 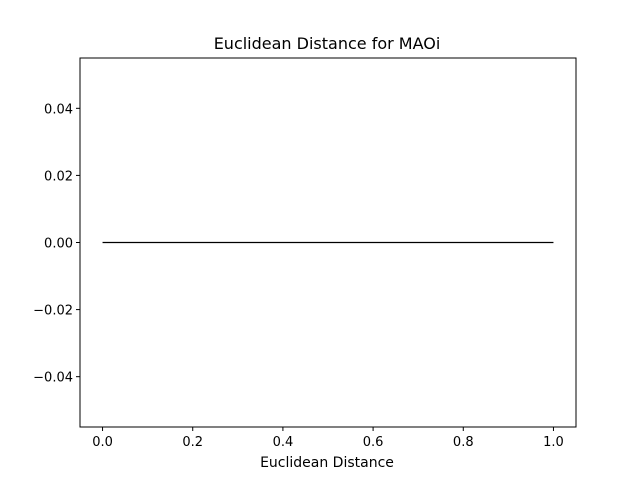 I want to click on x-tick-label: 0.0, so click(x=102, y=442).